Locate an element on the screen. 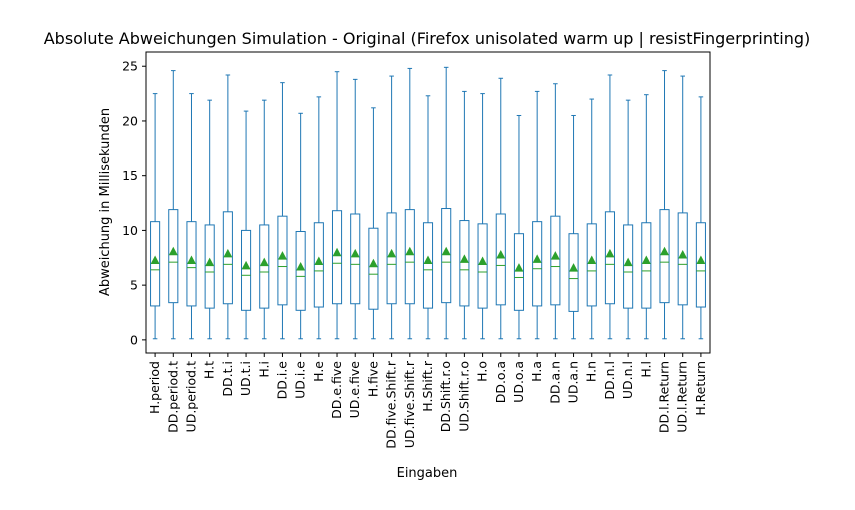 The height and width of the screenshot is (510, 855). x-tick-label: DD.period.t is located at coordinates (172, 397).